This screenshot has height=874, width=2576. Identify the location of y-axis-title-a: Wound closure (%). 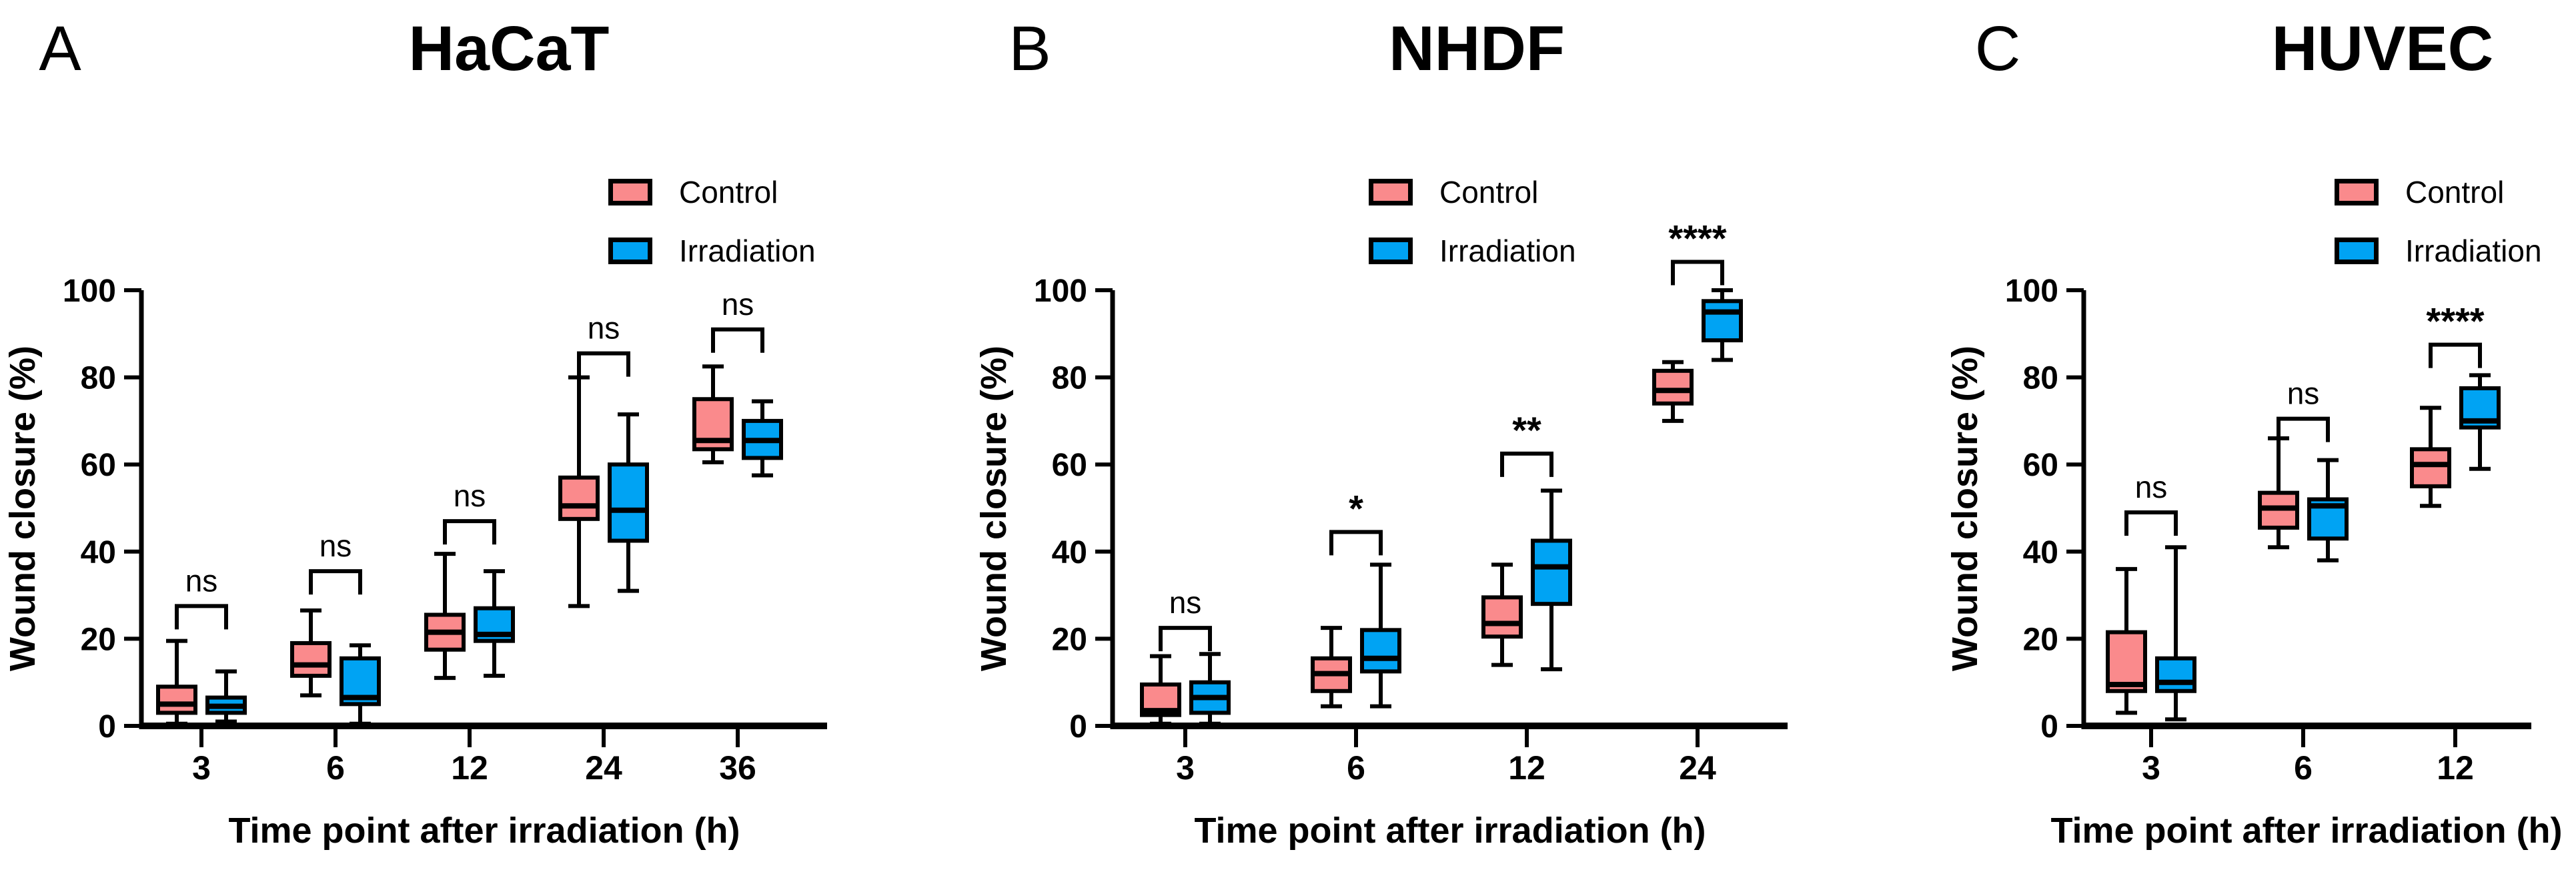
(23, 509).